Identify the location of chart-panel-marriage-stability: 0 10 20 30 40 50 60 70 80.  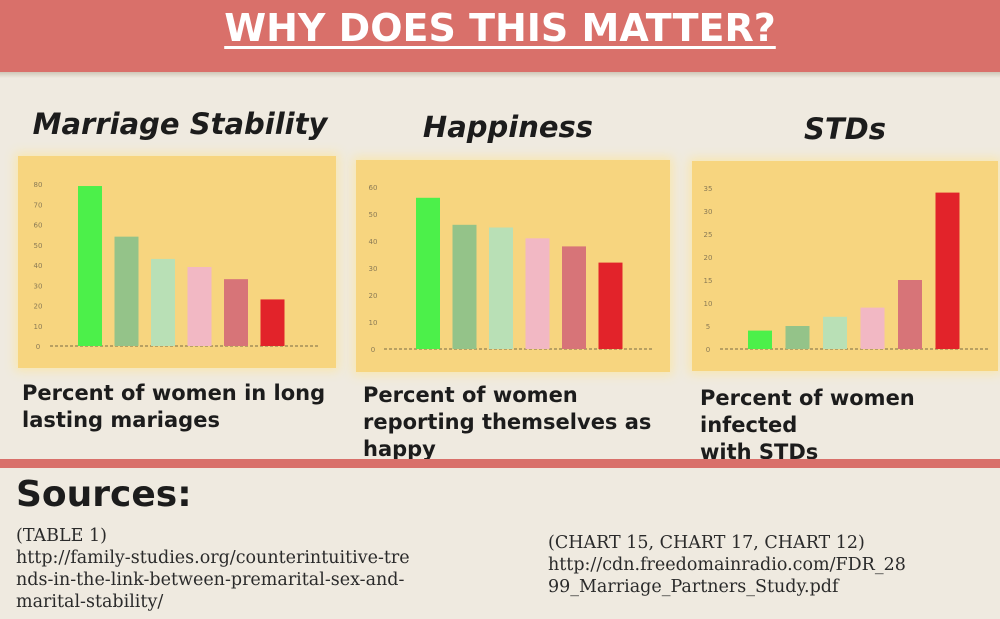
(177, 262).